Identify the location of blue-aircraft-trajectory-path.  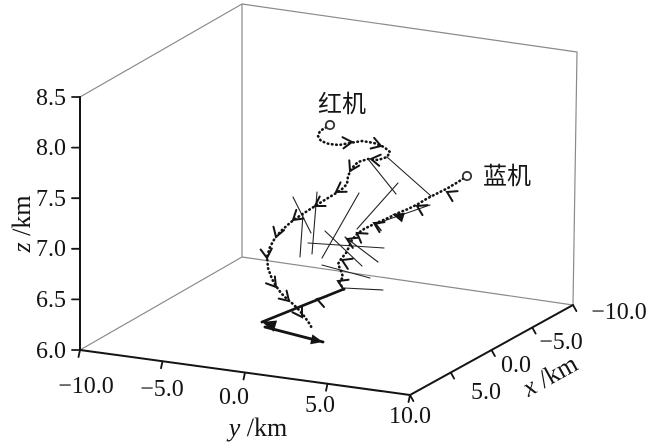
(402, 232).